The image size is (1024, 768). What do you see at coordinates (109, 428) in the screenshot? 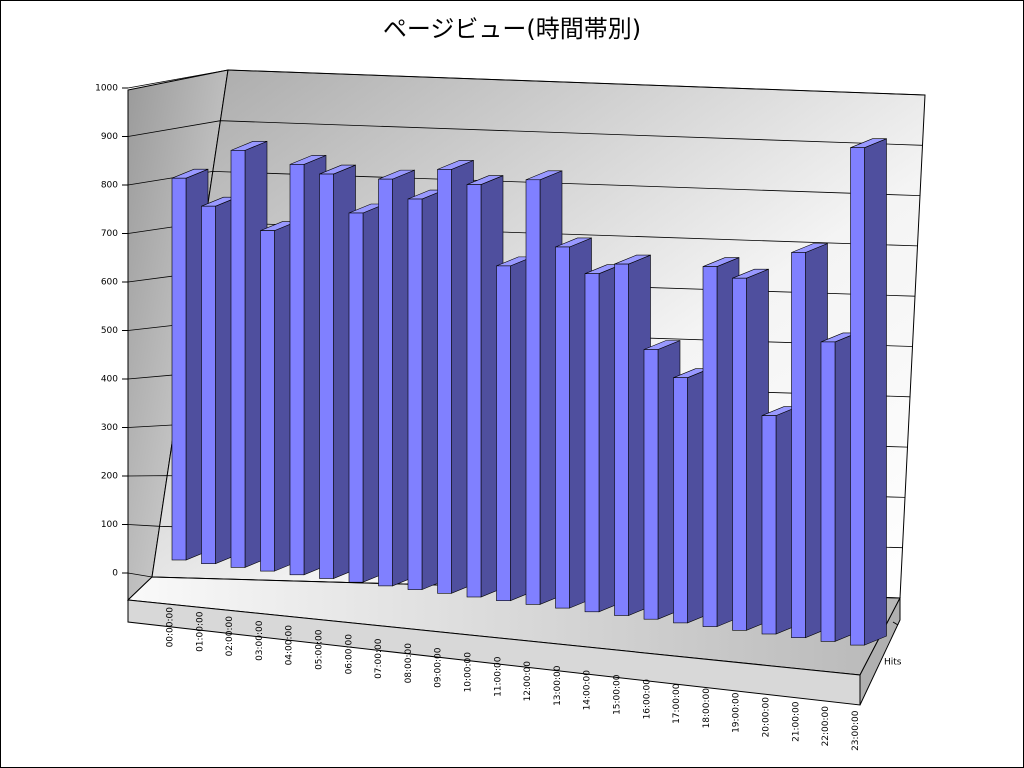
I see `y-tick-label: 300` at bounding box center [109, 428].